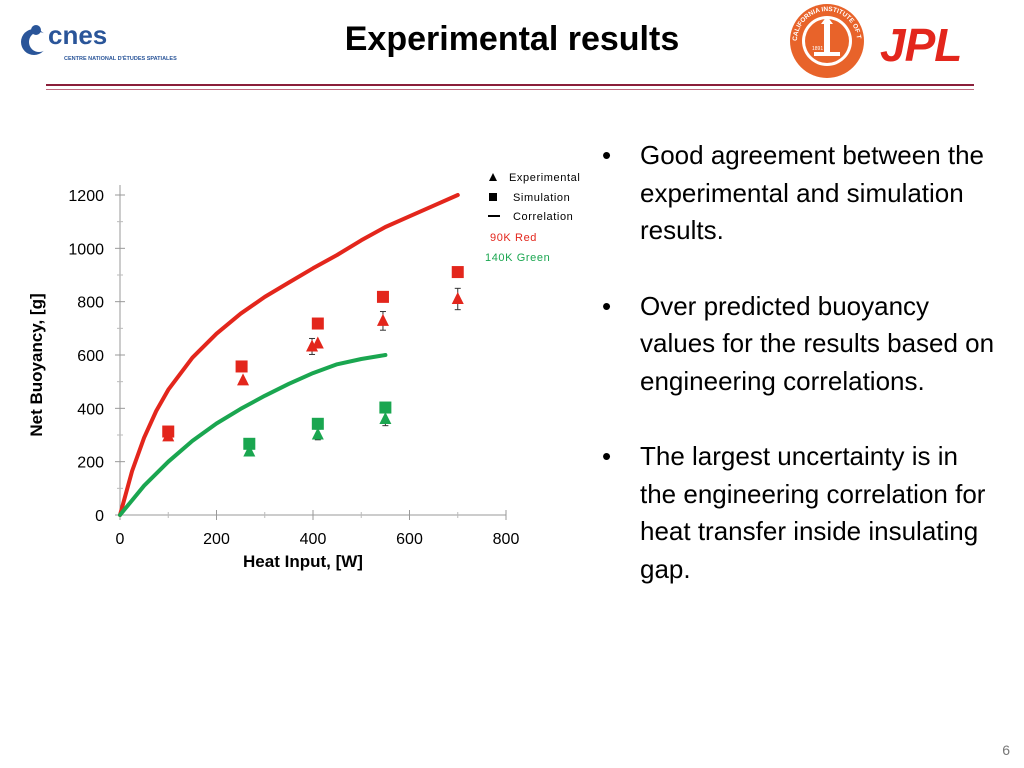  What do you see at coordinates (409, 539) in the screenshot?
I see `x-tick-label: 600` at bounding box center [409, 539].